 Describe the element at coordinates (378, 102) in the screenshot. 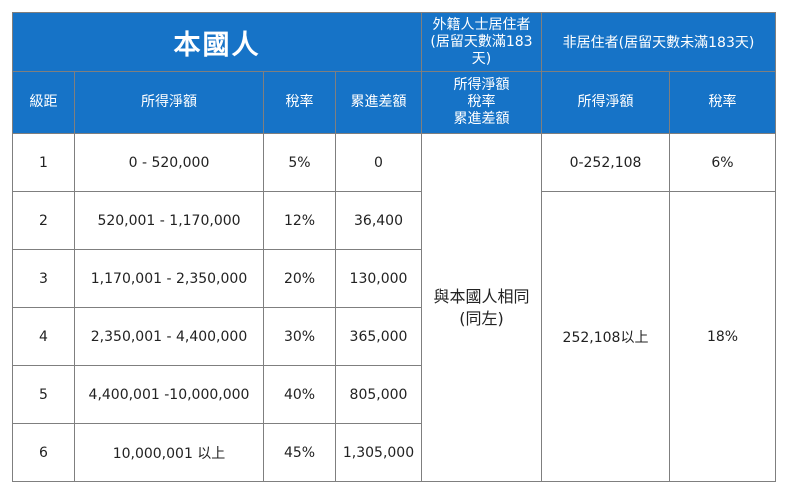

I see `col-header-deduction: 累進差額` at that location.